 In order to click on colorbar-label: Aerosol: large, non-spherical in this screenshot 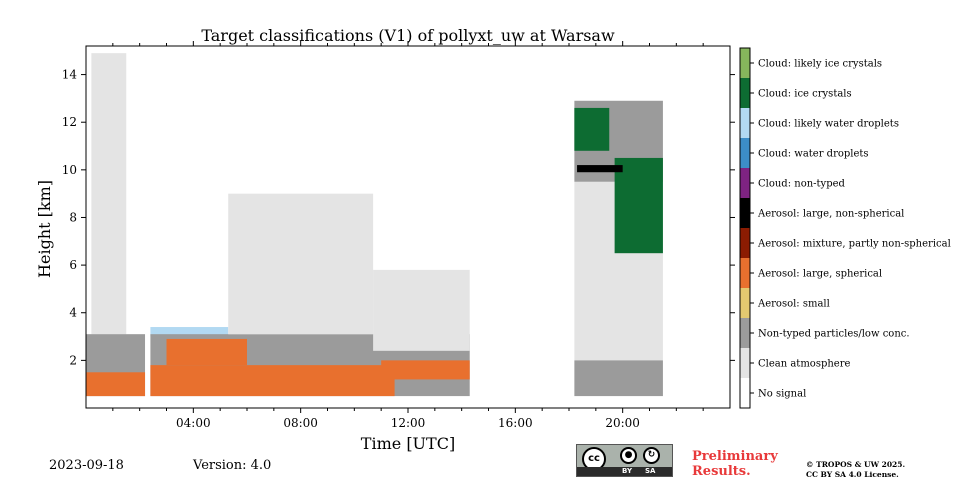, I will do `click(830, 214)`.